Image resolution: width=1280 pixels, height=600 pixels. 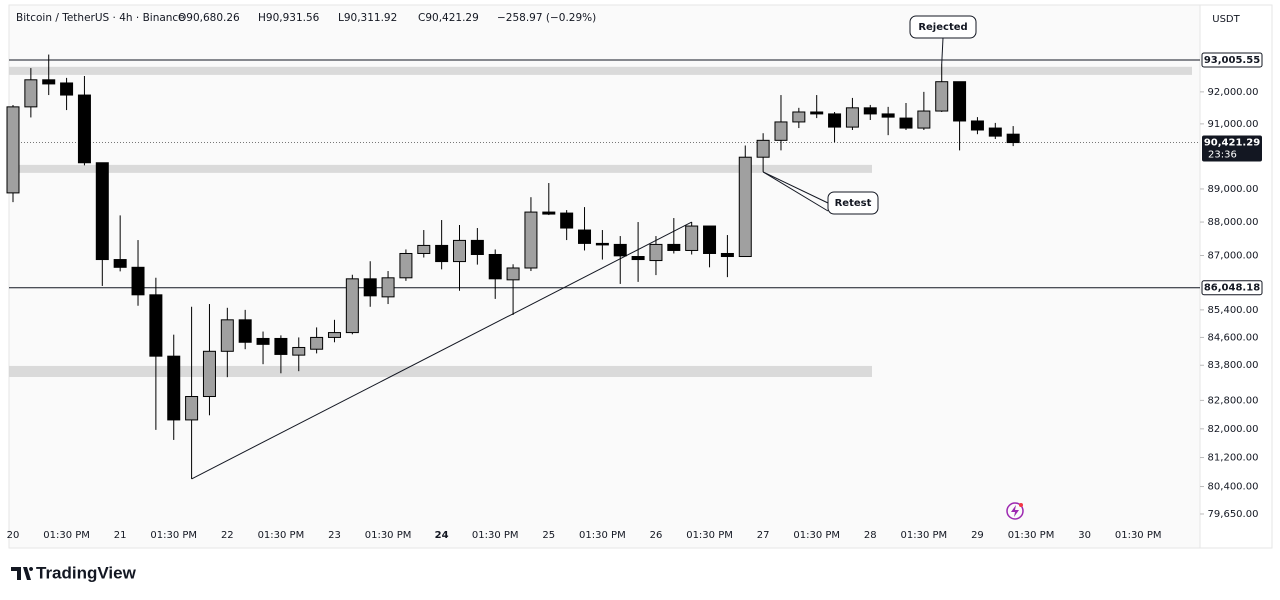 What do you see at coordinates (870, 535) in the screenshot?
I see `x-tick-label: 28` at bounding box center [870, 535].